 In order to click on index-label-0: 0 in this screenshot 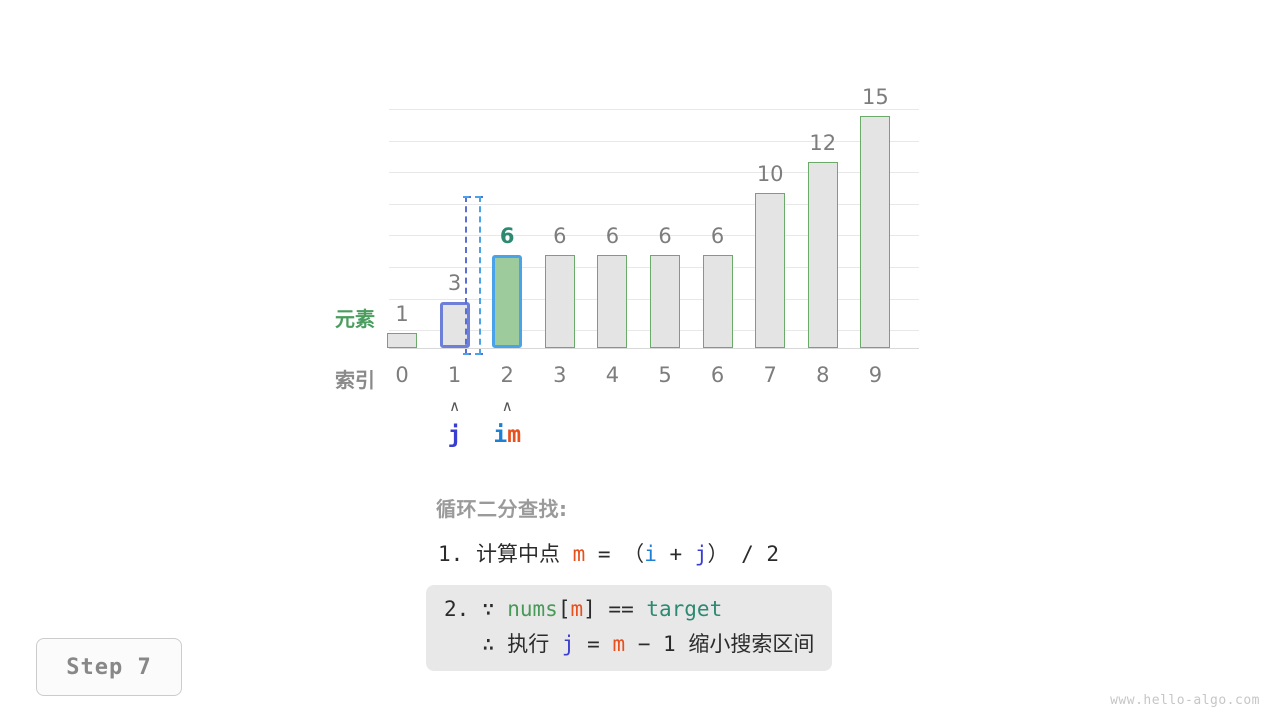, I will do `click(402, 375)`.